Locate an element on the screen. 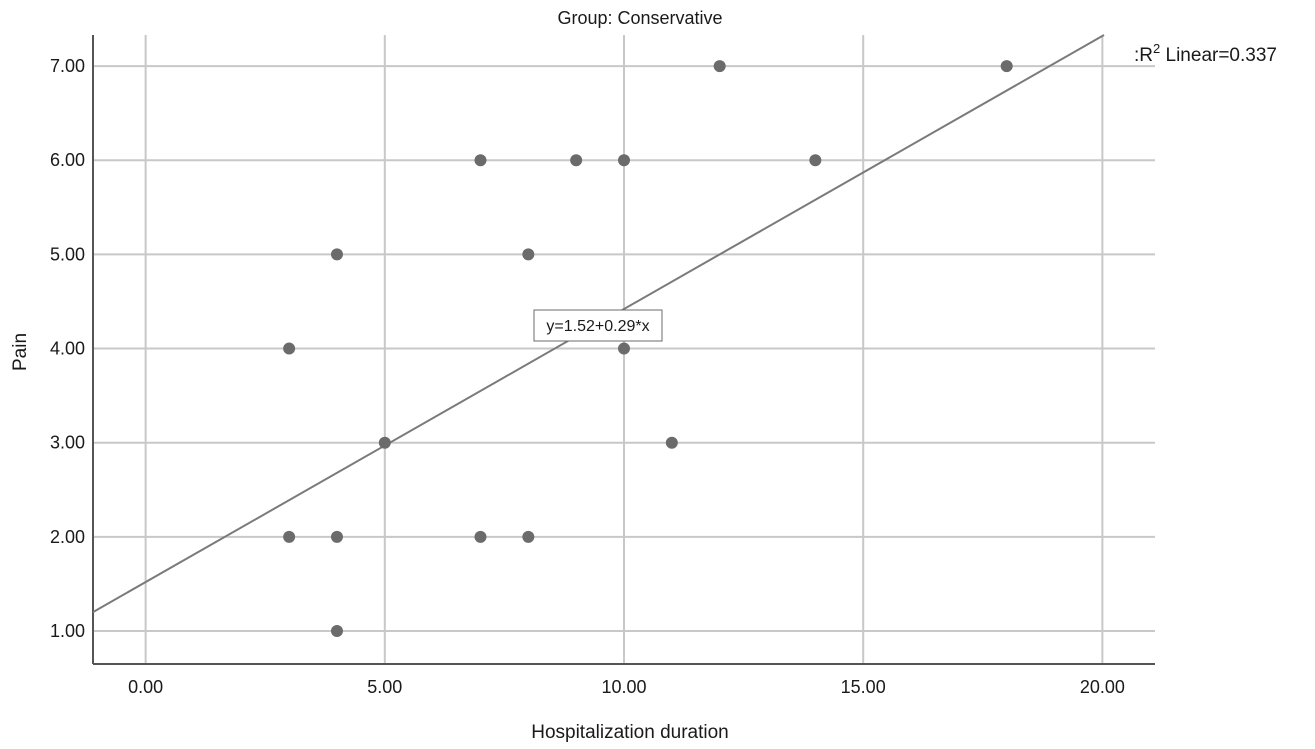 The height and width of the screenshot is (749, 1315). chart-title: Group: Conservative is located at coordinates (639, 18).